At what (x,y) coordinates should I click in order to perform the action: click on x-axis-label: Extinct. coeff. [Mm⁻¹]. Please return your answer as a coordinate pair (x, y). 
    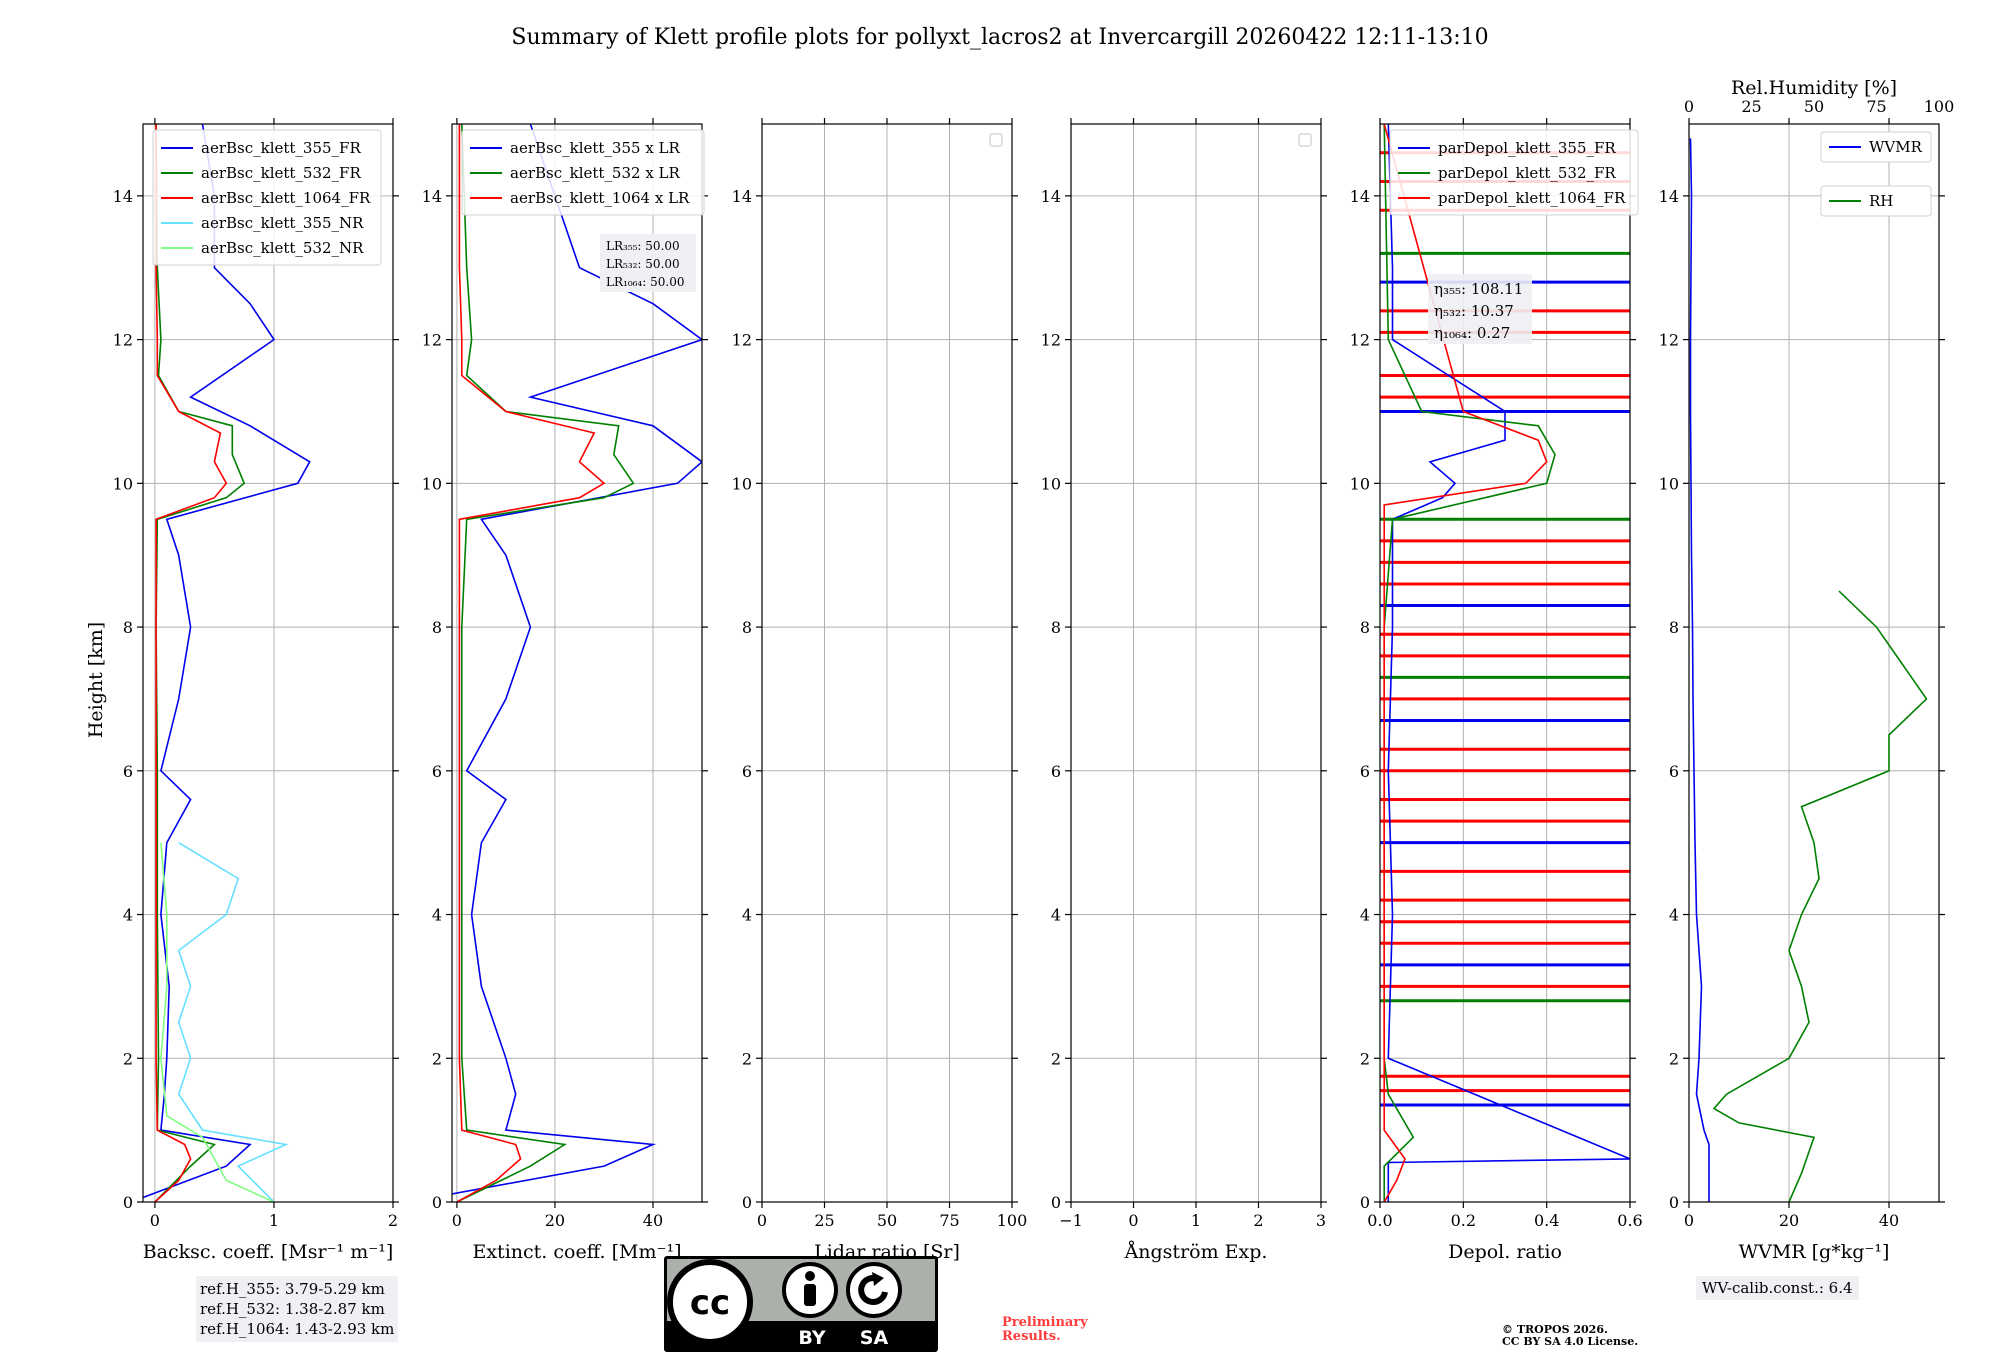
    Looking at the image, I should click on (576, 1252).